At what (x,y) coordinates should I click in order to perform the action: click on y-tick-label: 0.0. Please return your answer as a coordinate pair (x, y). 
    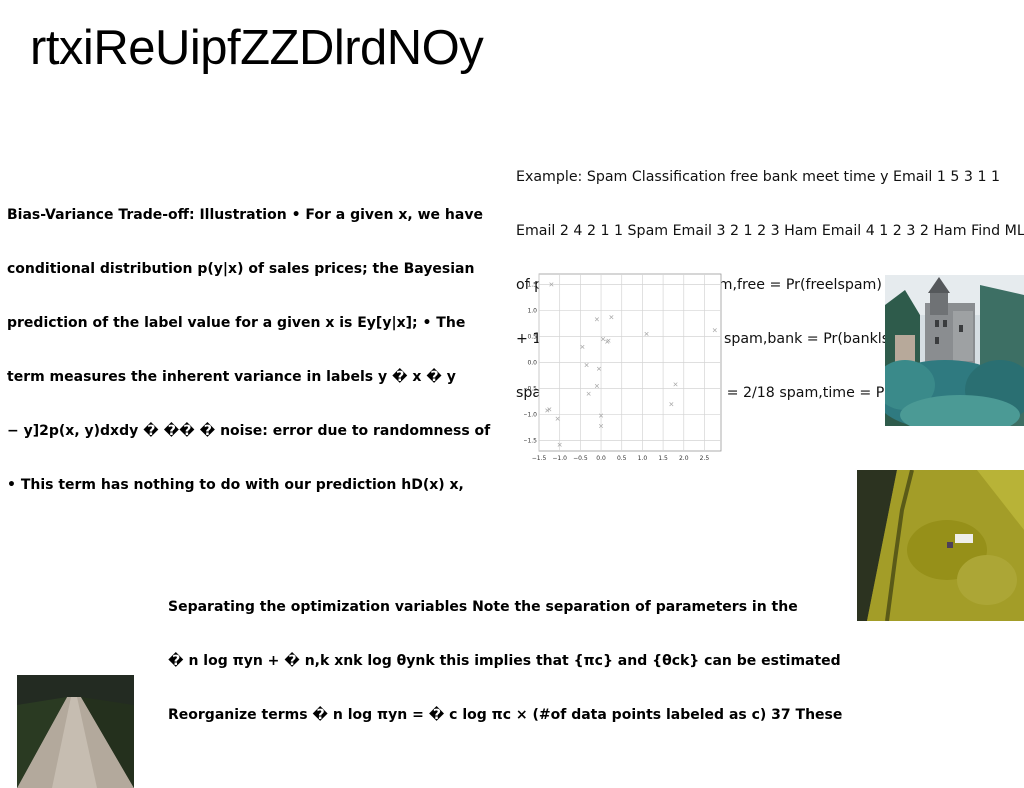
    Looking at the image, I should click on (532, 363).